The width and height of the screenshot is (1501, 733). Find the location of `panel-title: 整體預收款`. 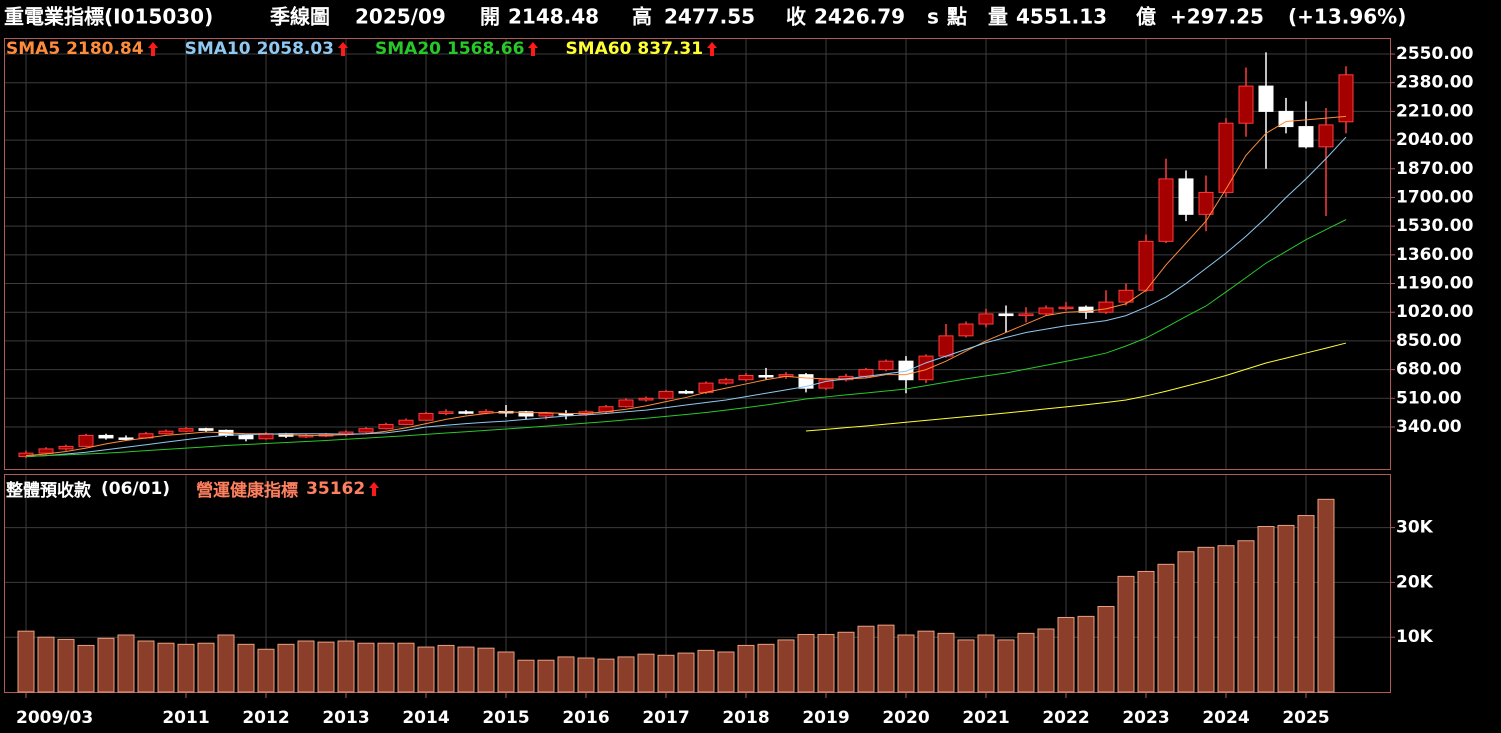

panel-title: 整體預收款 is located at coordinates (48, 491).